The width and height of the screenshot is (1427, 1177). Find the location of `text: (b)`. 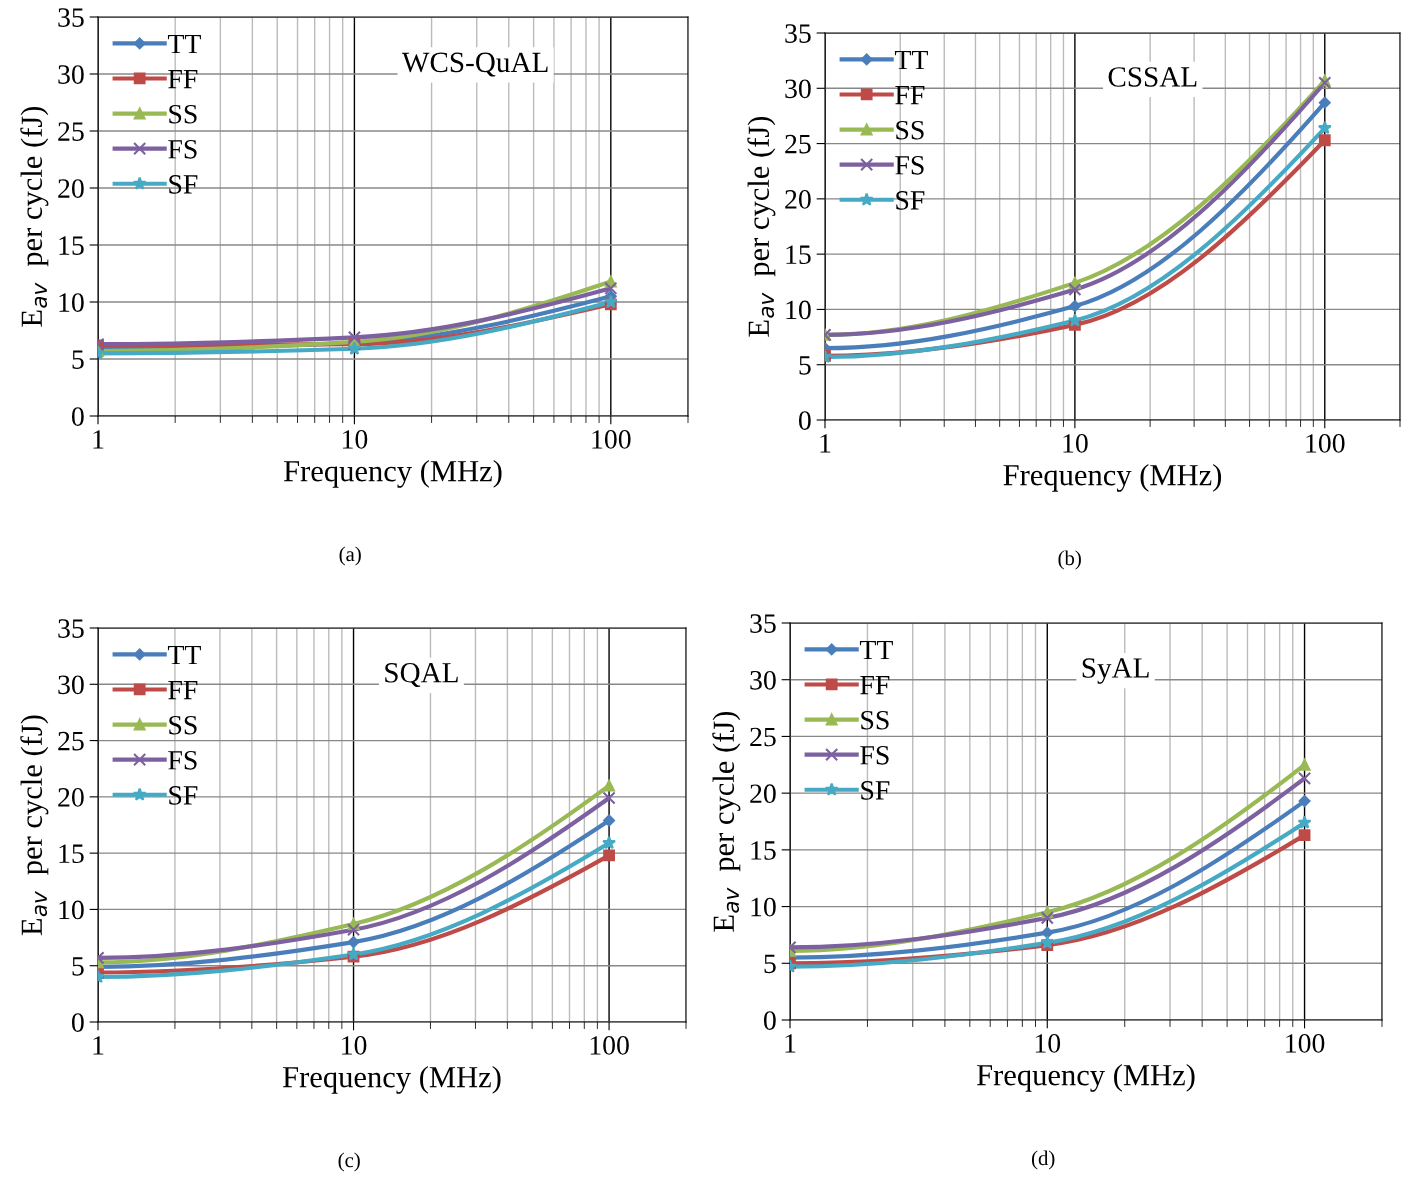

text: (b) is located at coordinates (1069, 560).